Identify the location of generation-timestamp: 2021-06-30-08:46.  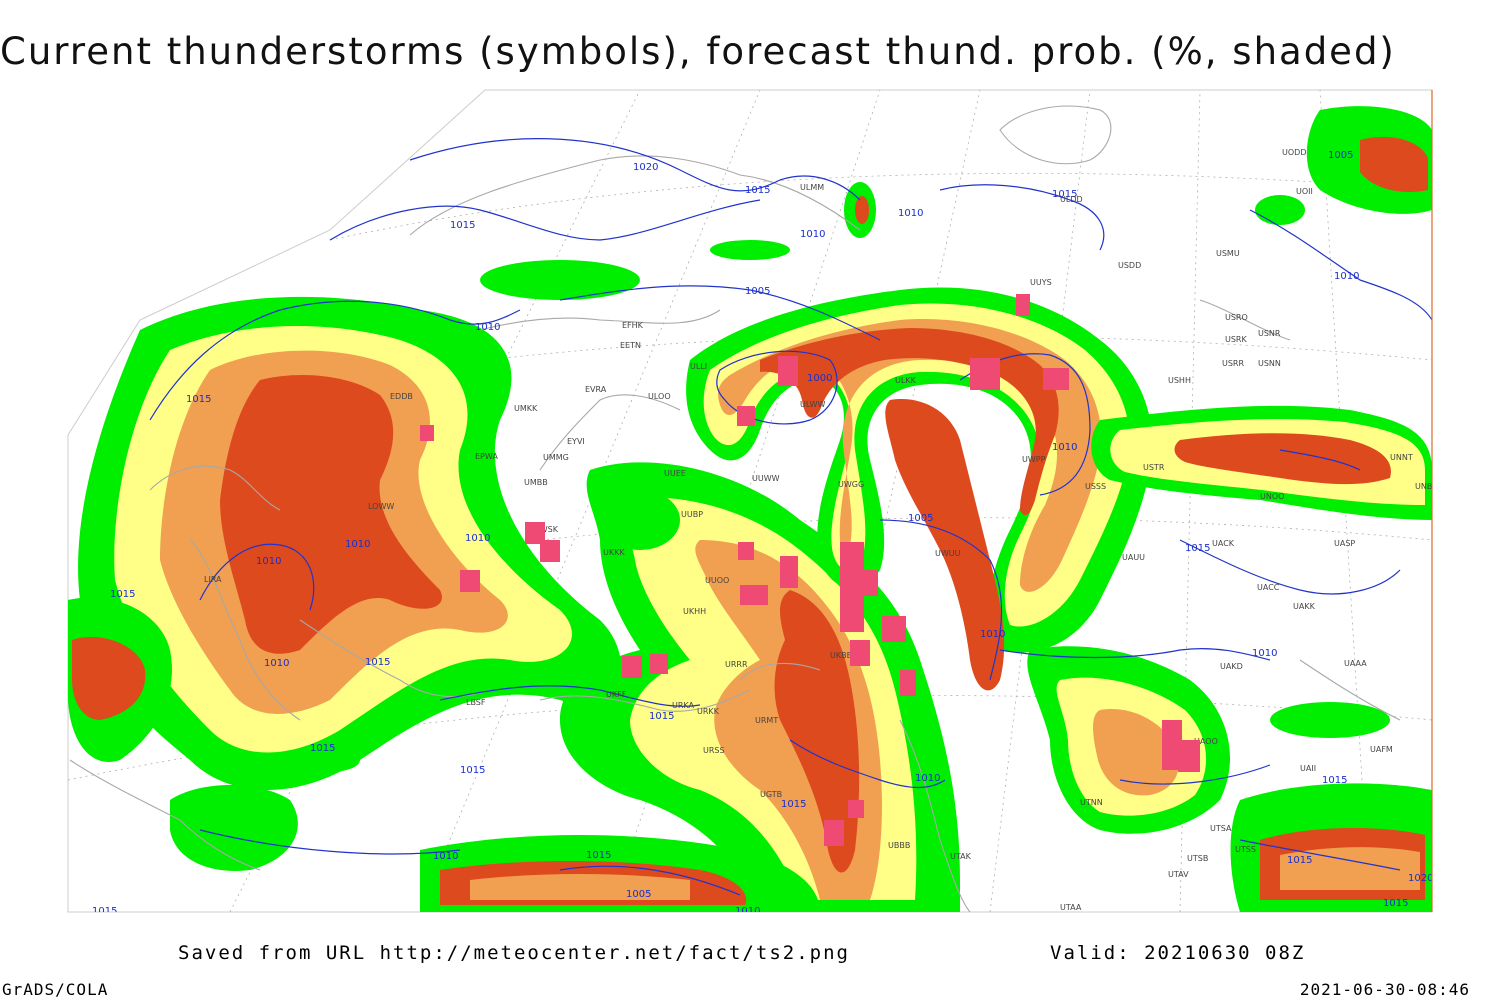
(1384, 989).